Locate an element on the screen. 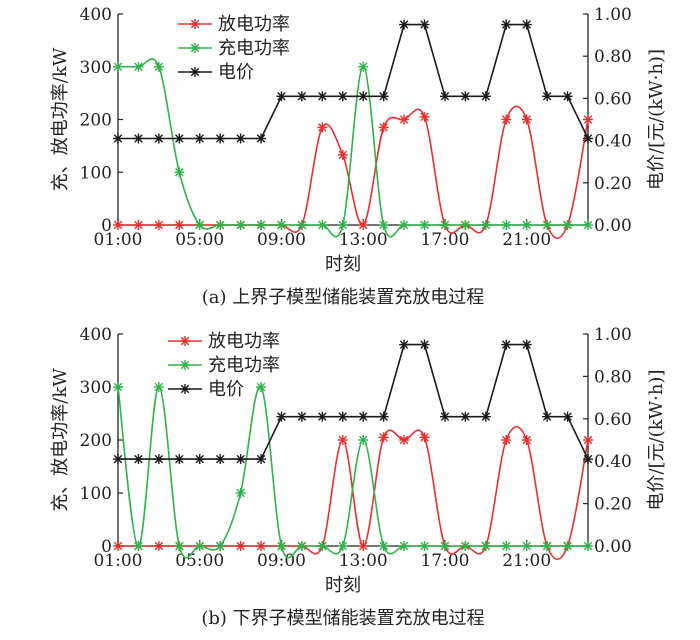 The width and height of the screenshot is (700, 640). x-tick-label: 01:00 is located at coordinates (118, 240).